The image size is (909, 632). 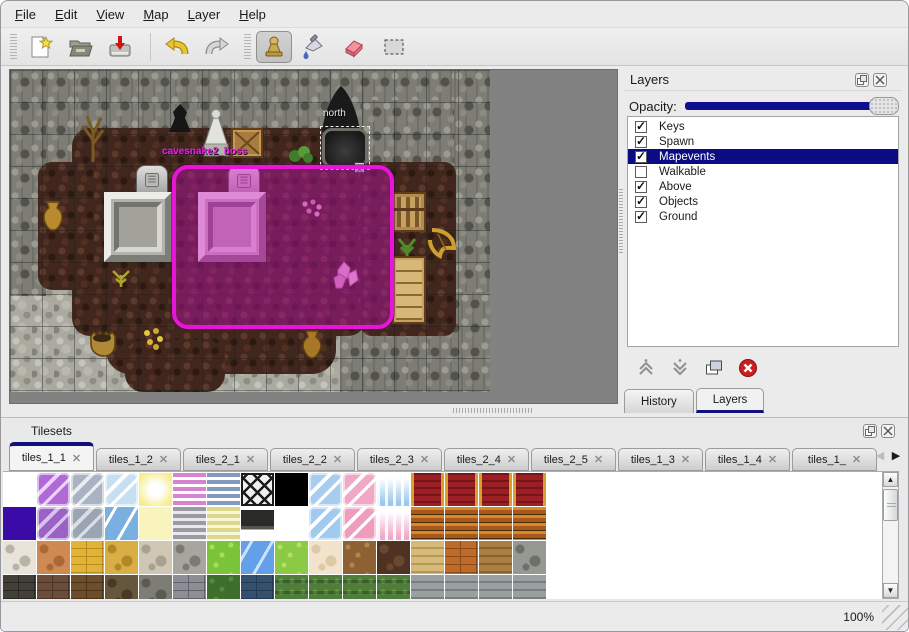 I want to click on tileset-tab-tiles_2_4: tiles_2_4 ✕, so click(x=486, y=459).